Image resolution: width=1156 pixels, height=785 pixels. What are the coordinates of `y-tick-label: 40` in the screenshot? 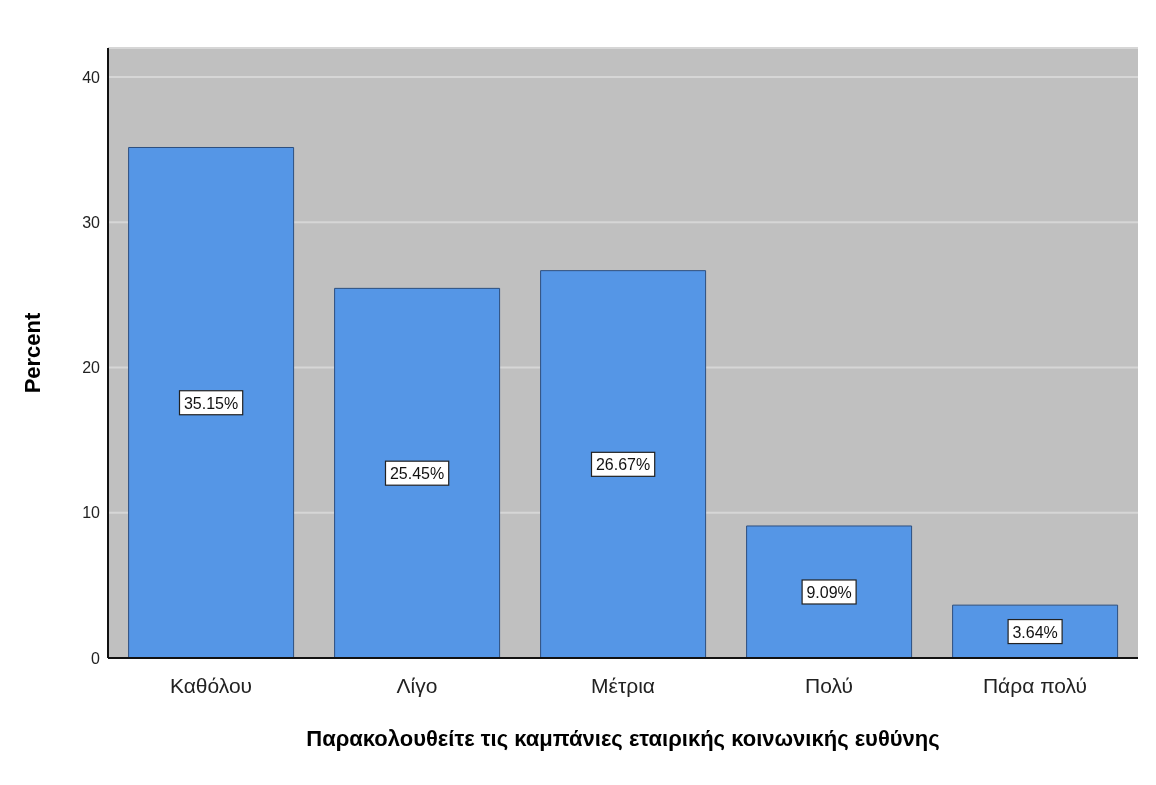 It's located at (91, 77).